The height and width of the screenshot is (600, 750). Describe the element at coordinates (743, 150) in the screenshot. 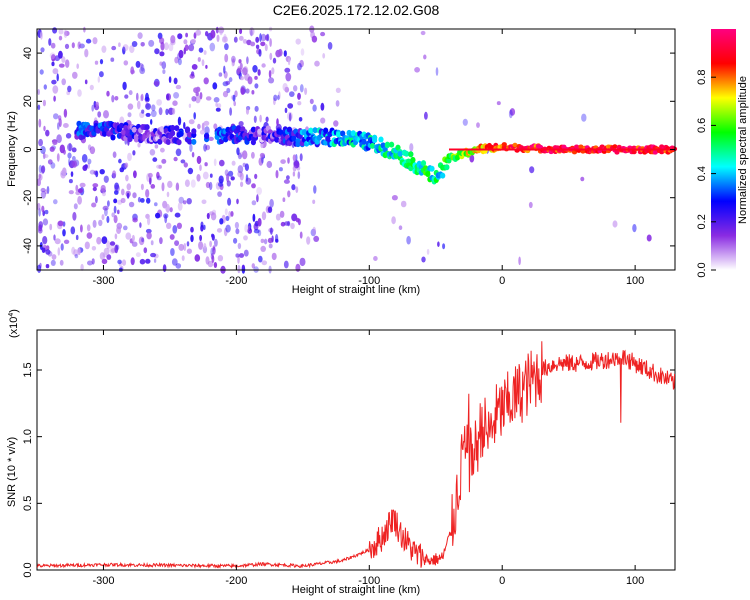

I see `colorbar-label: Normalized spectral amplitude` at that location.